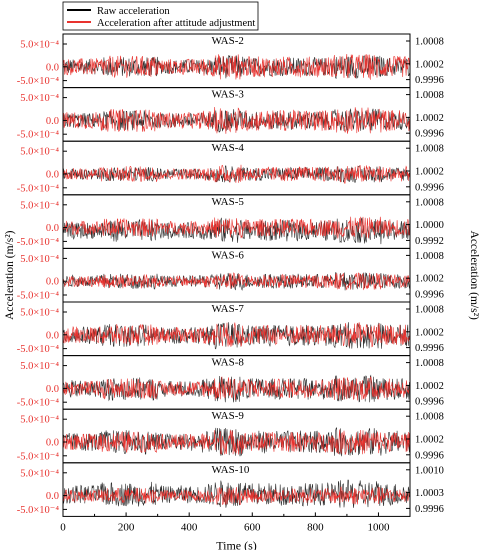  What do you see at coordinates (231, 470) in the screenshot?
I see `panel-9-title: WAS-10` at bounding box center [231, 470].